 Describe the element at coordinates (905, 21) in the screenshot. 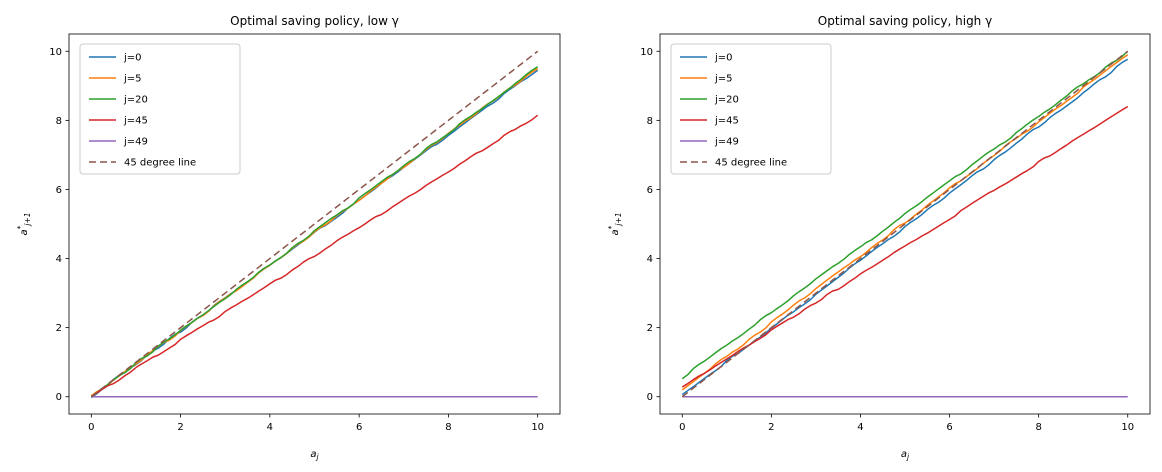

I see `plot-title: Optimal saving policy, high γ` at that location.